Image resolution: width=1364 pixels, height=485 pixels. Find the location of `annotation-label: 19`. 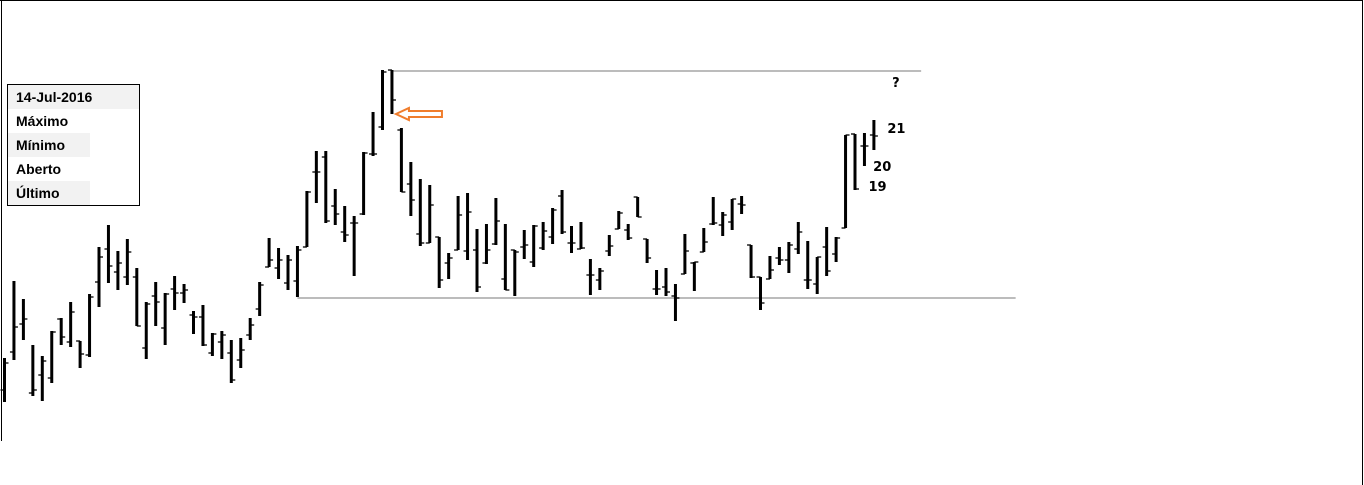

annotation-label: 19 is located at coordinates (877, 187).